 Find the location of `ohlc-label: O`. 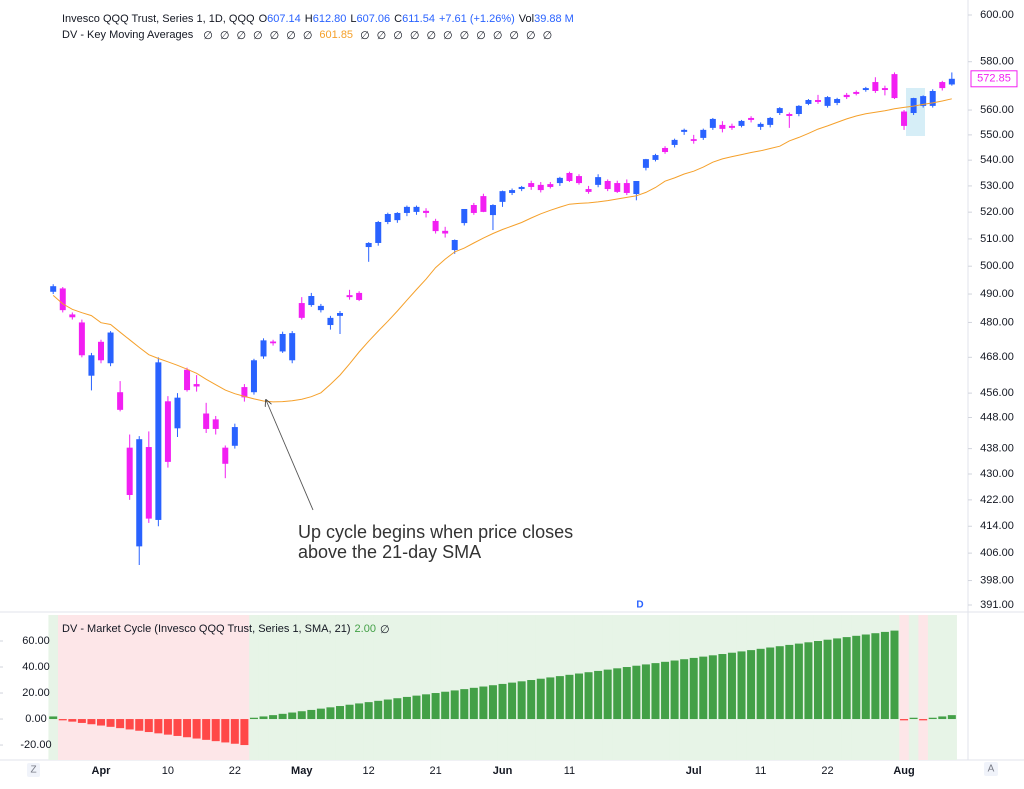

ohlc-label: O is located at coordinates (263, 19).